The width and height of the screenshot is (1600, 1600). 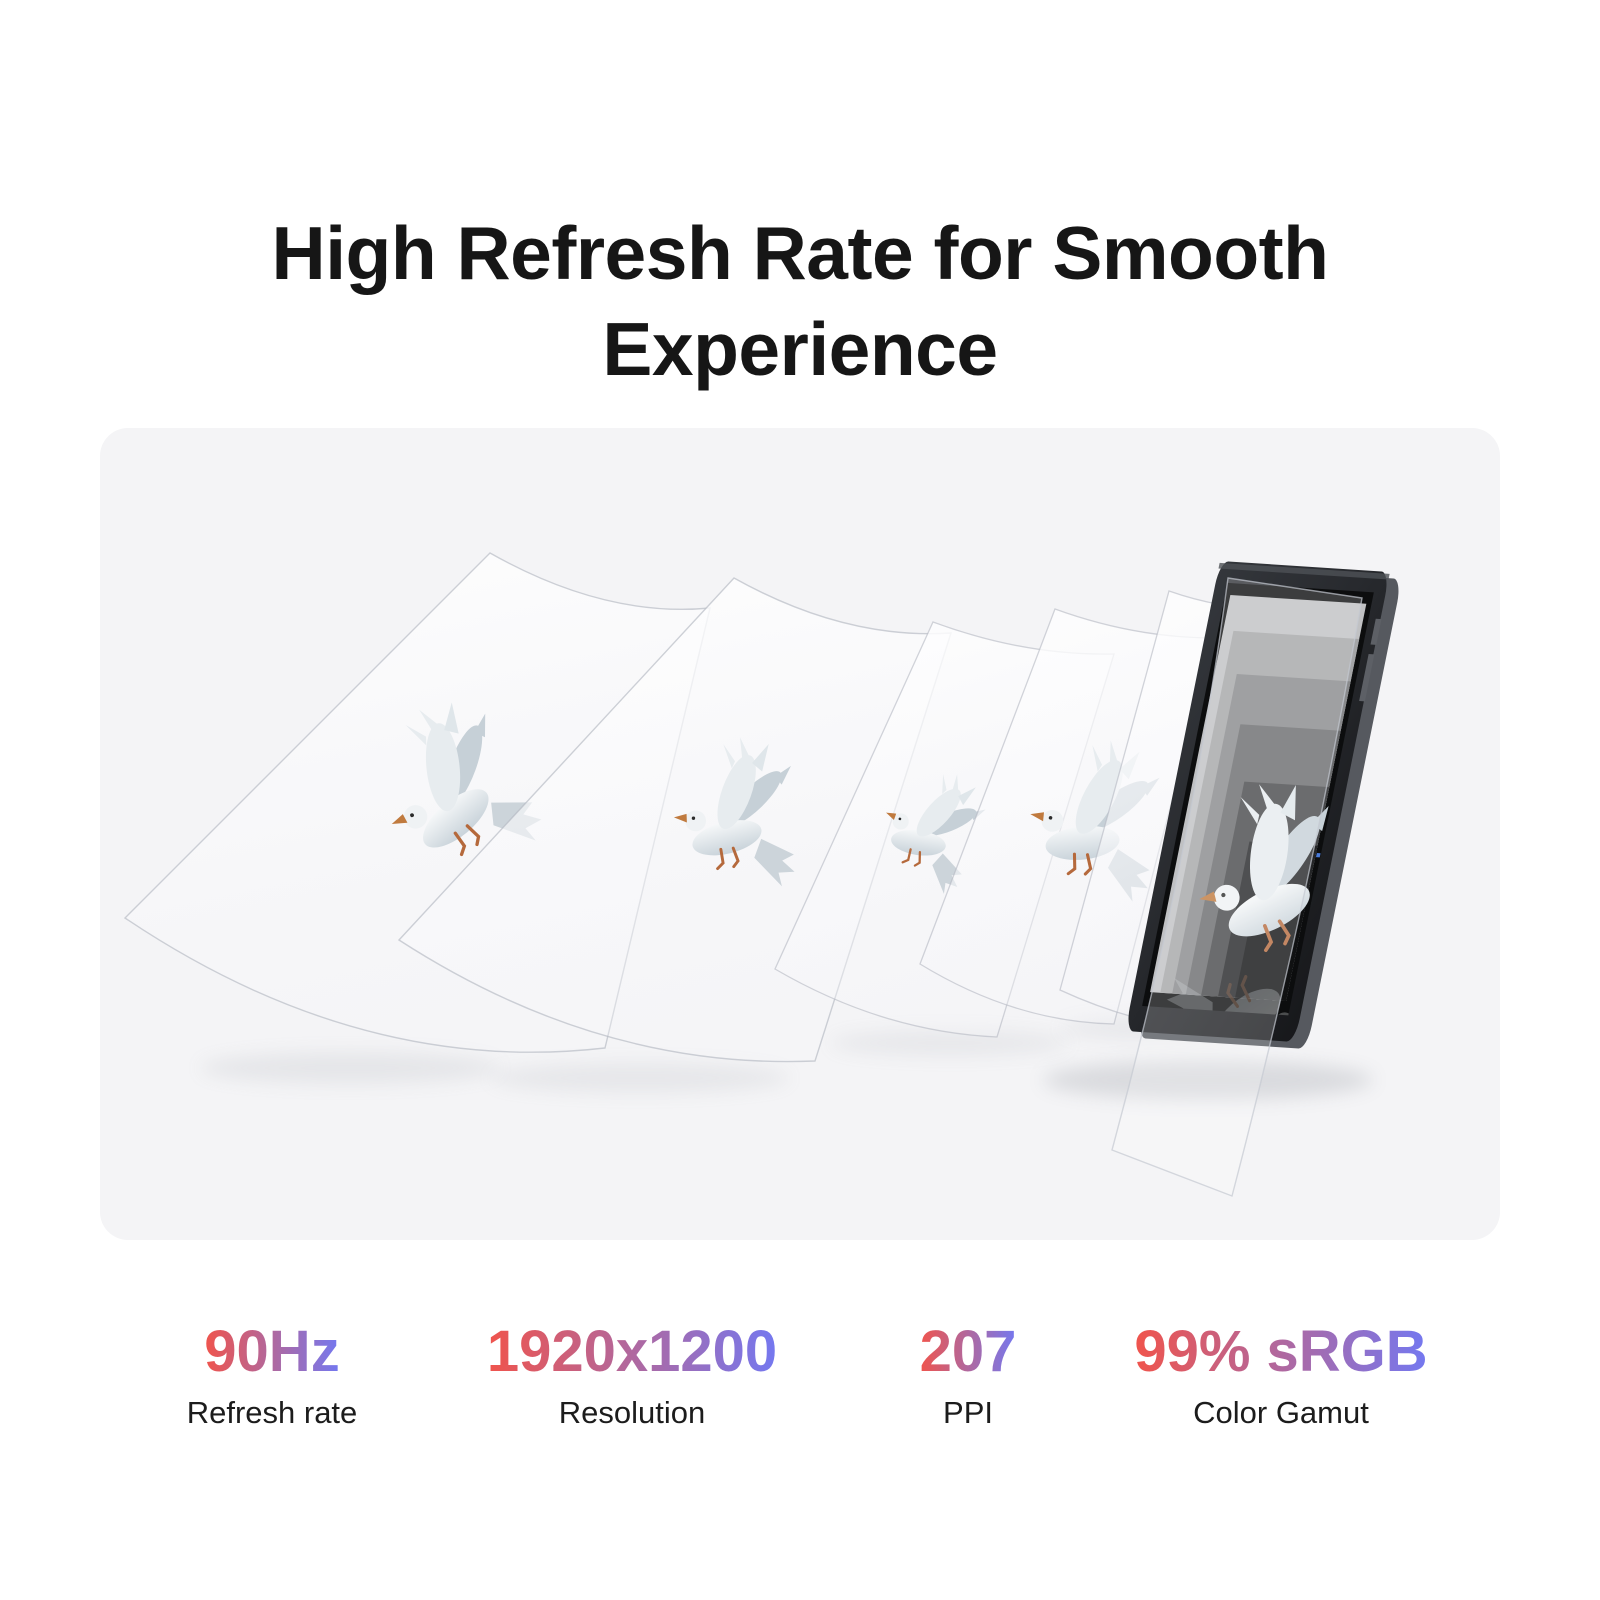 I want to click on stat-label: Color Gamut, so click(x=1281, y=1412).